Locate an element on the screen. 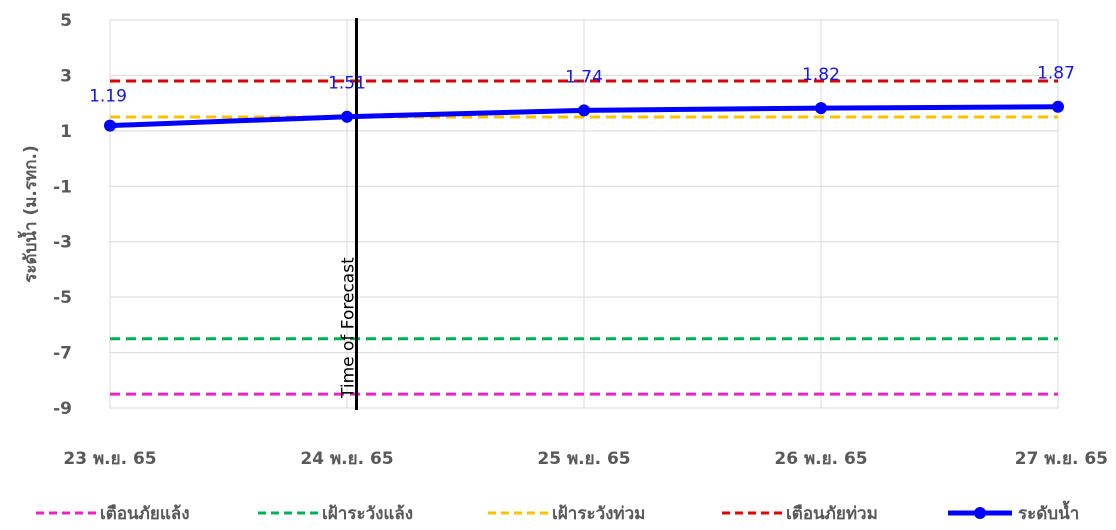 The width and height of the screenshot is (1116, 530). y-tick-label: 1 is located at coordinates (66, 132).